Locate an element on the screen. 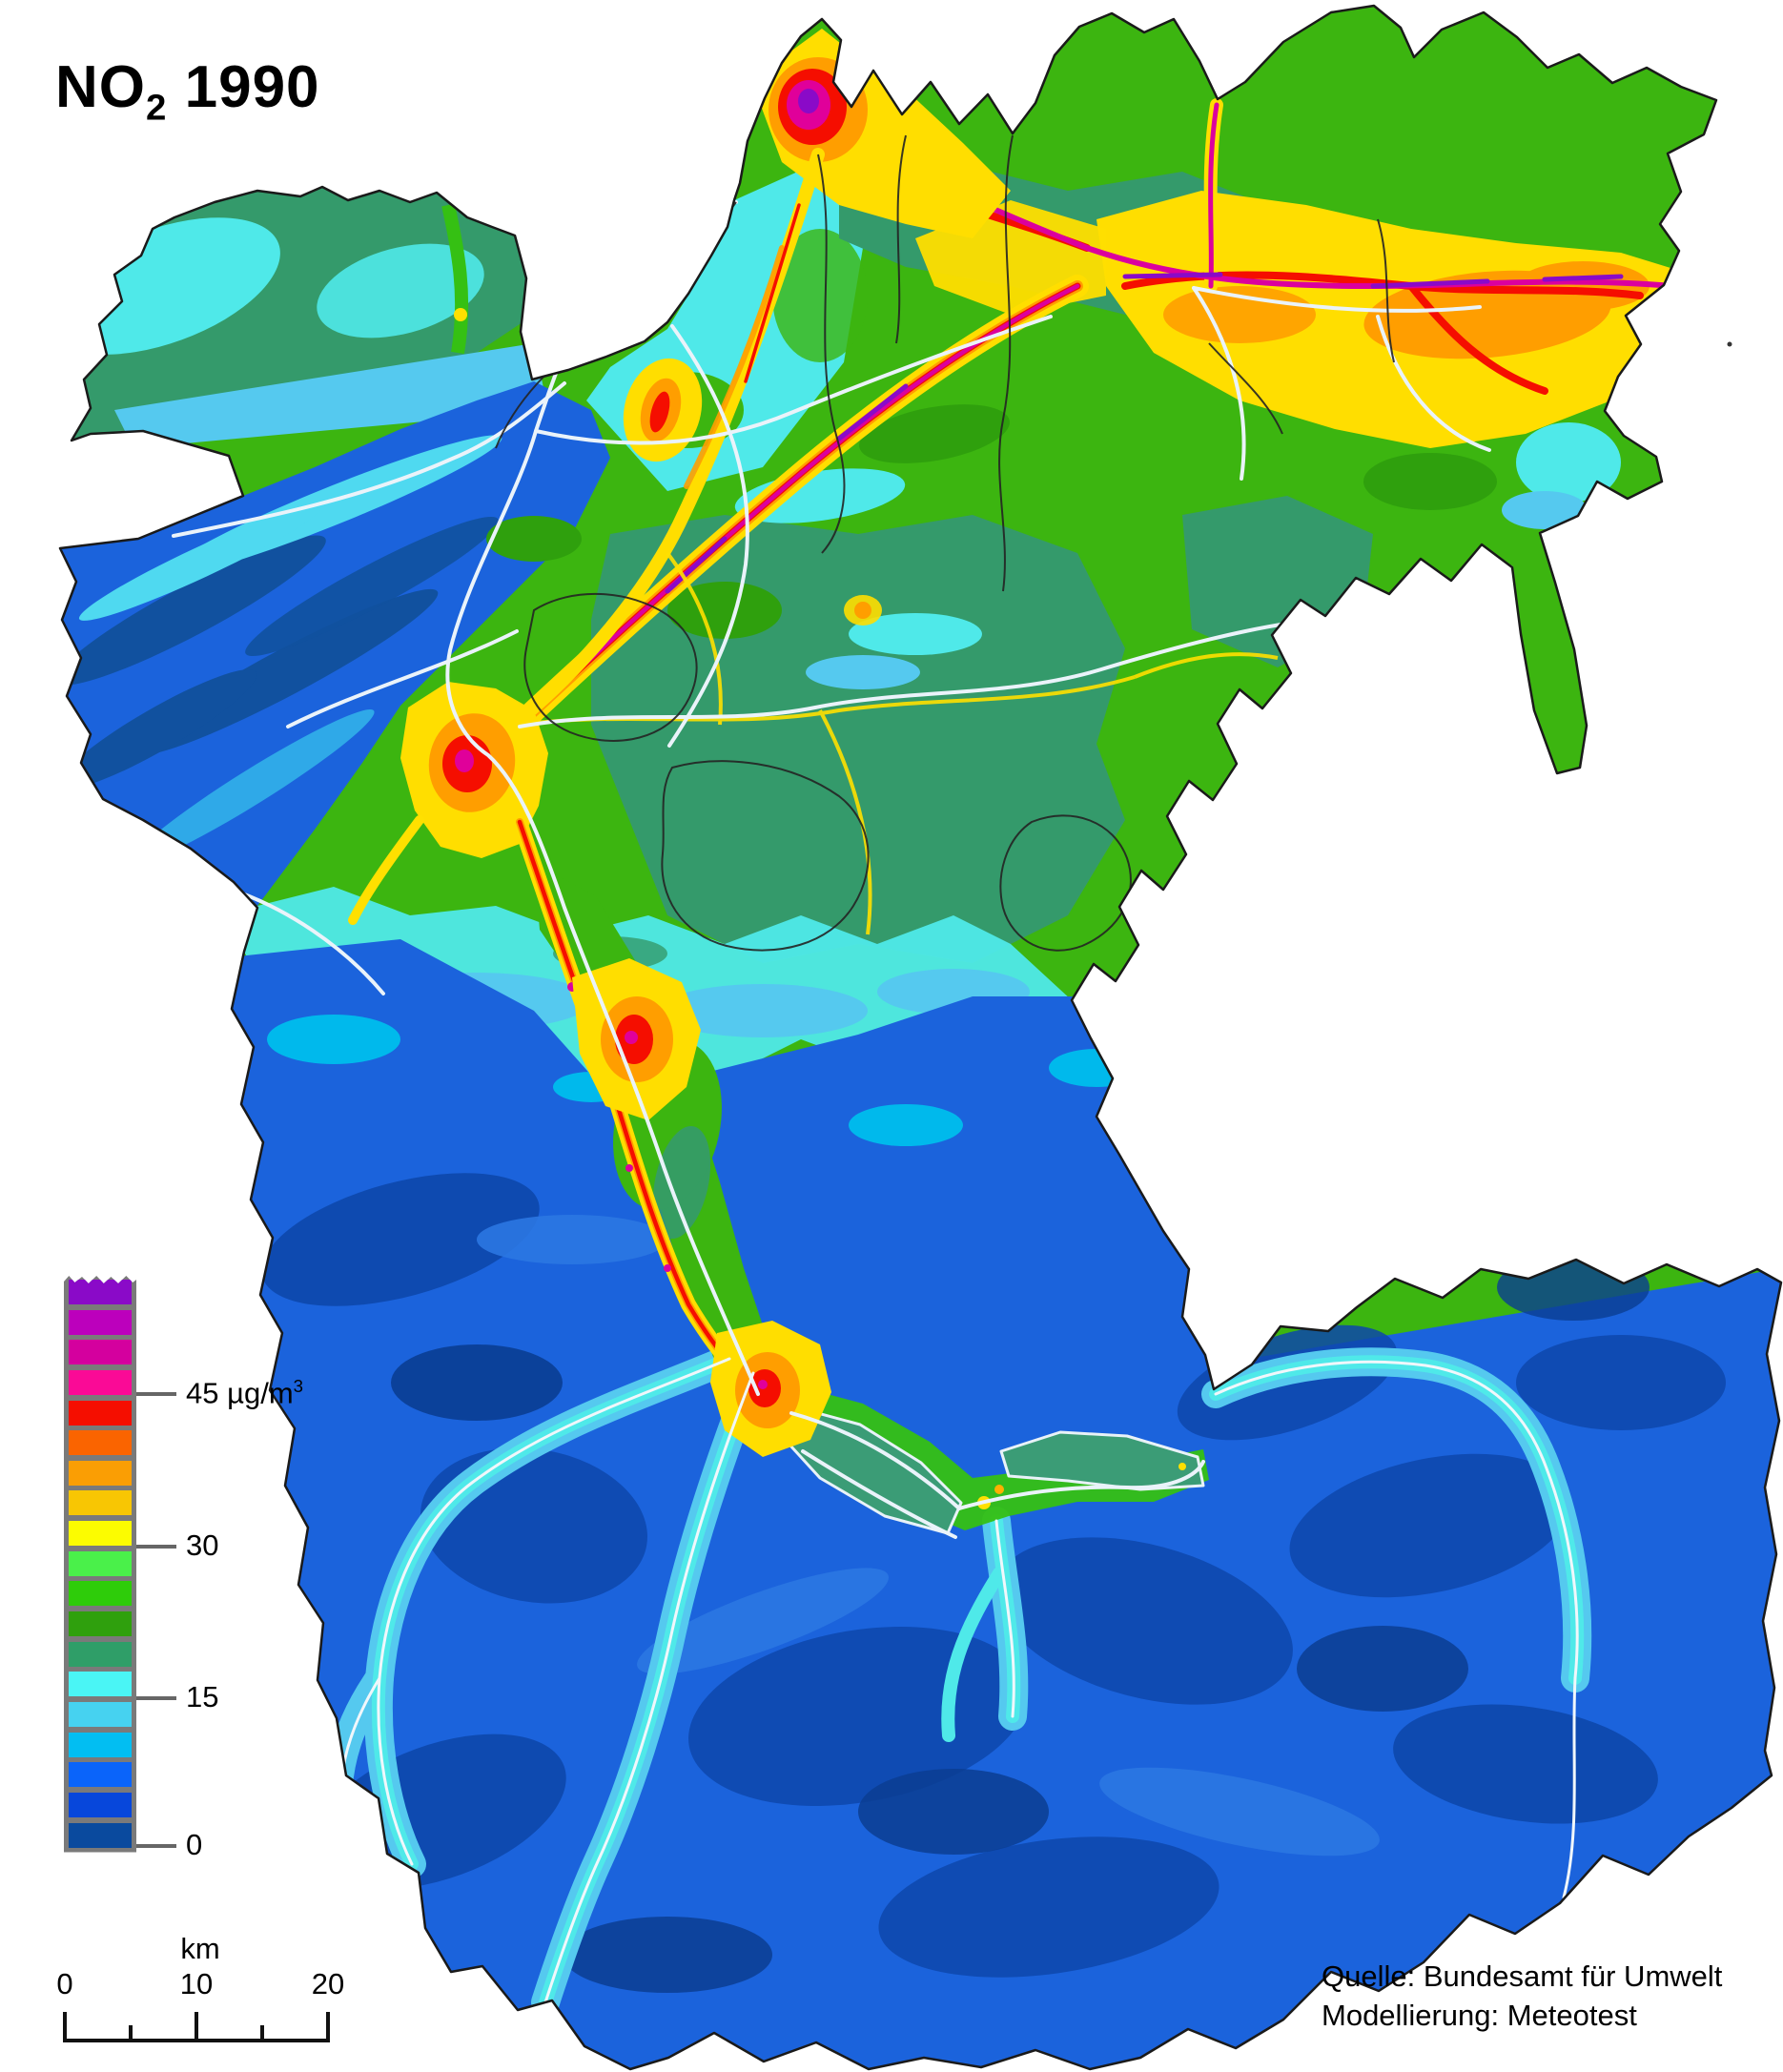  scalebar-unit: km is located at coordinates (200, 1949).